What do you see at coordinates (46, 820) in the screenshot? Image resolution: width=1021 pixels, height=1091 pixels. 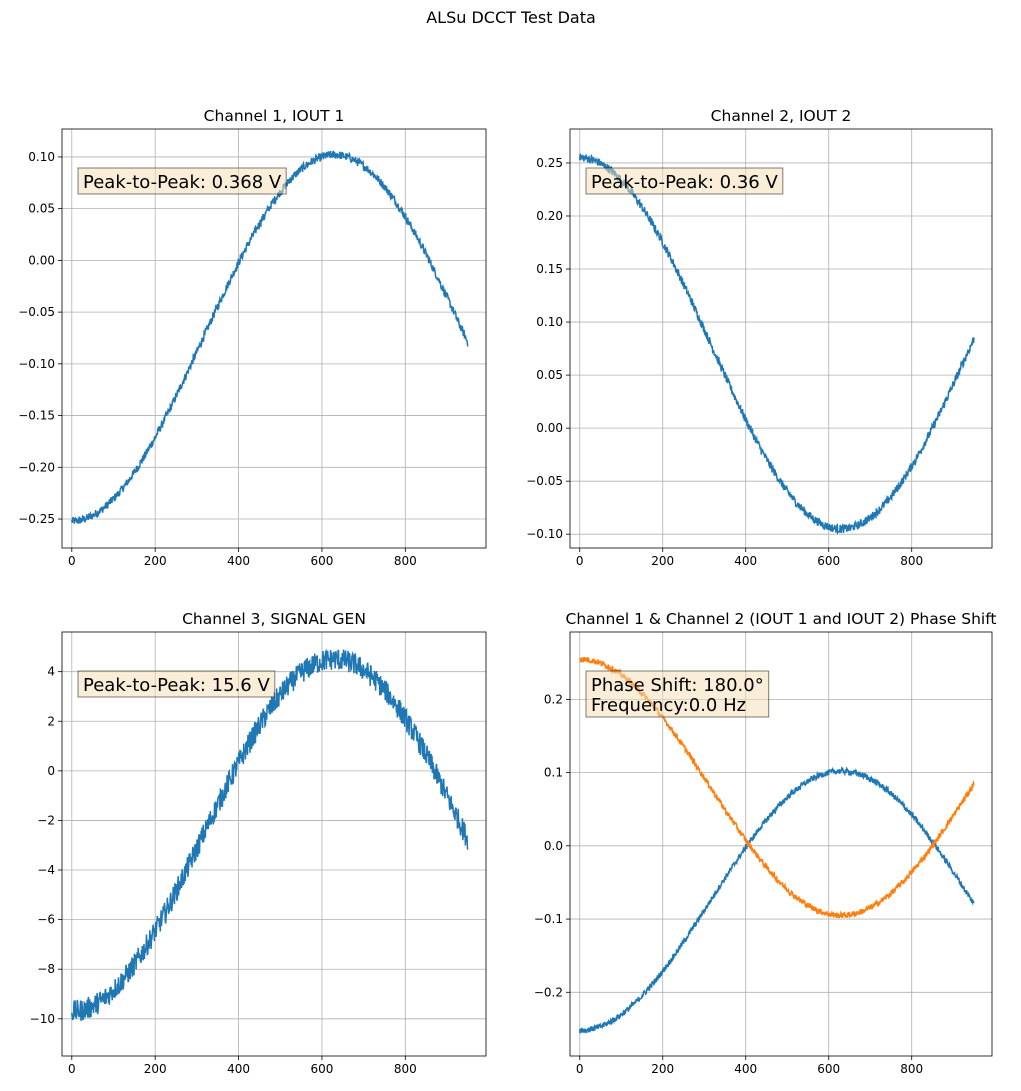 I see `y-tick-label: −2` at bounding box center [46, 820].